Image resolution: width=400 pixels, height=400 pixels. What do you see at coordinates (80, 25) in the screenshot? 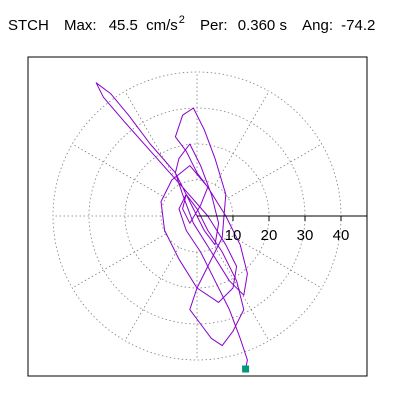
I see `max-label: Max:` at bounding box center [80, 25].